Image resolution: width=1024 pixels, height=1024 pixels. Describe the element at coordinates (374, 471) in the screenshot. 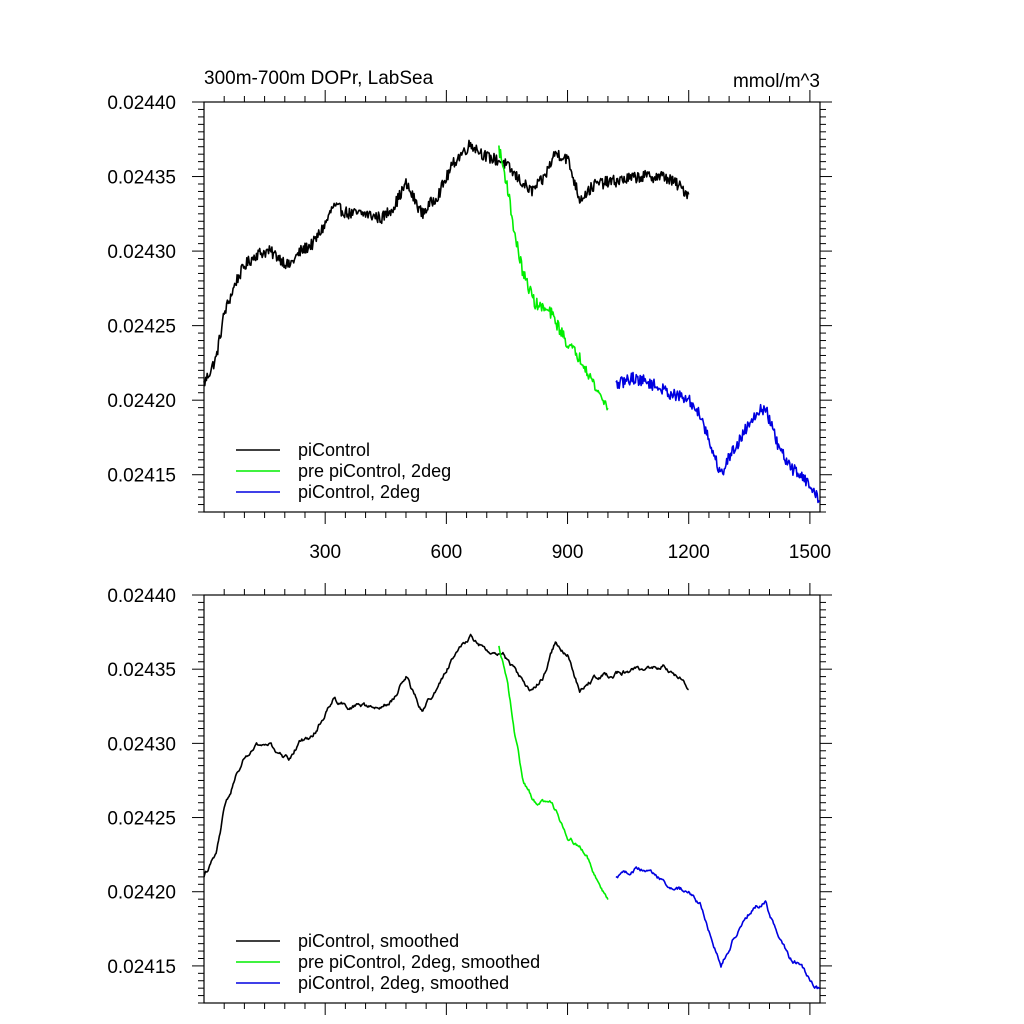

I see `legend-label: pre piControl, 2deg` at that location.